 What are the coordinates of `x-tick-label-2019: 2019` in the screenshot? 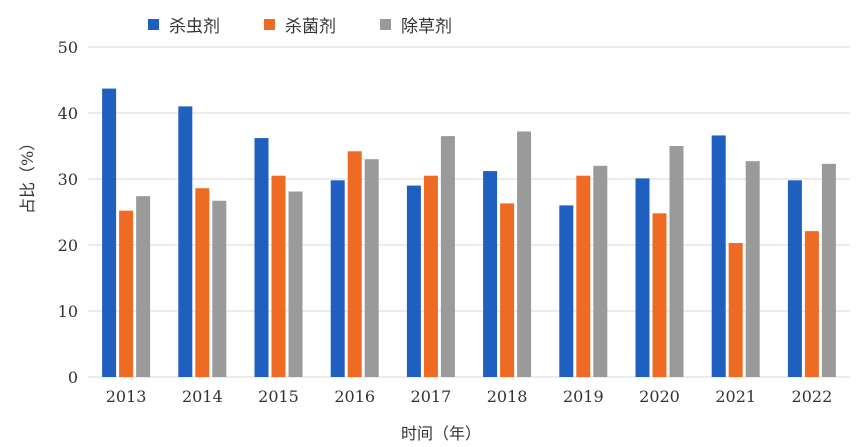 It's located at (583, 396).